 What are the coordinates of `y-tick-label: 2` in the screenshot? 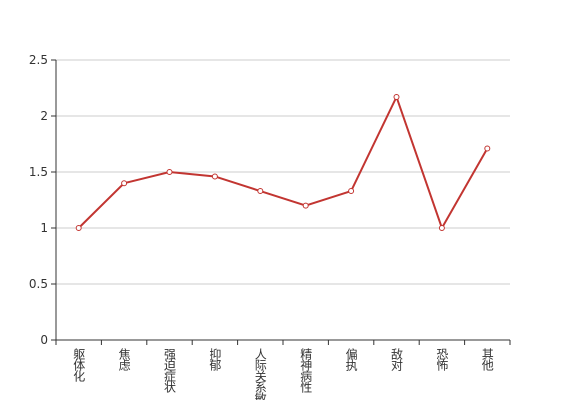 It's located at (44, 116).